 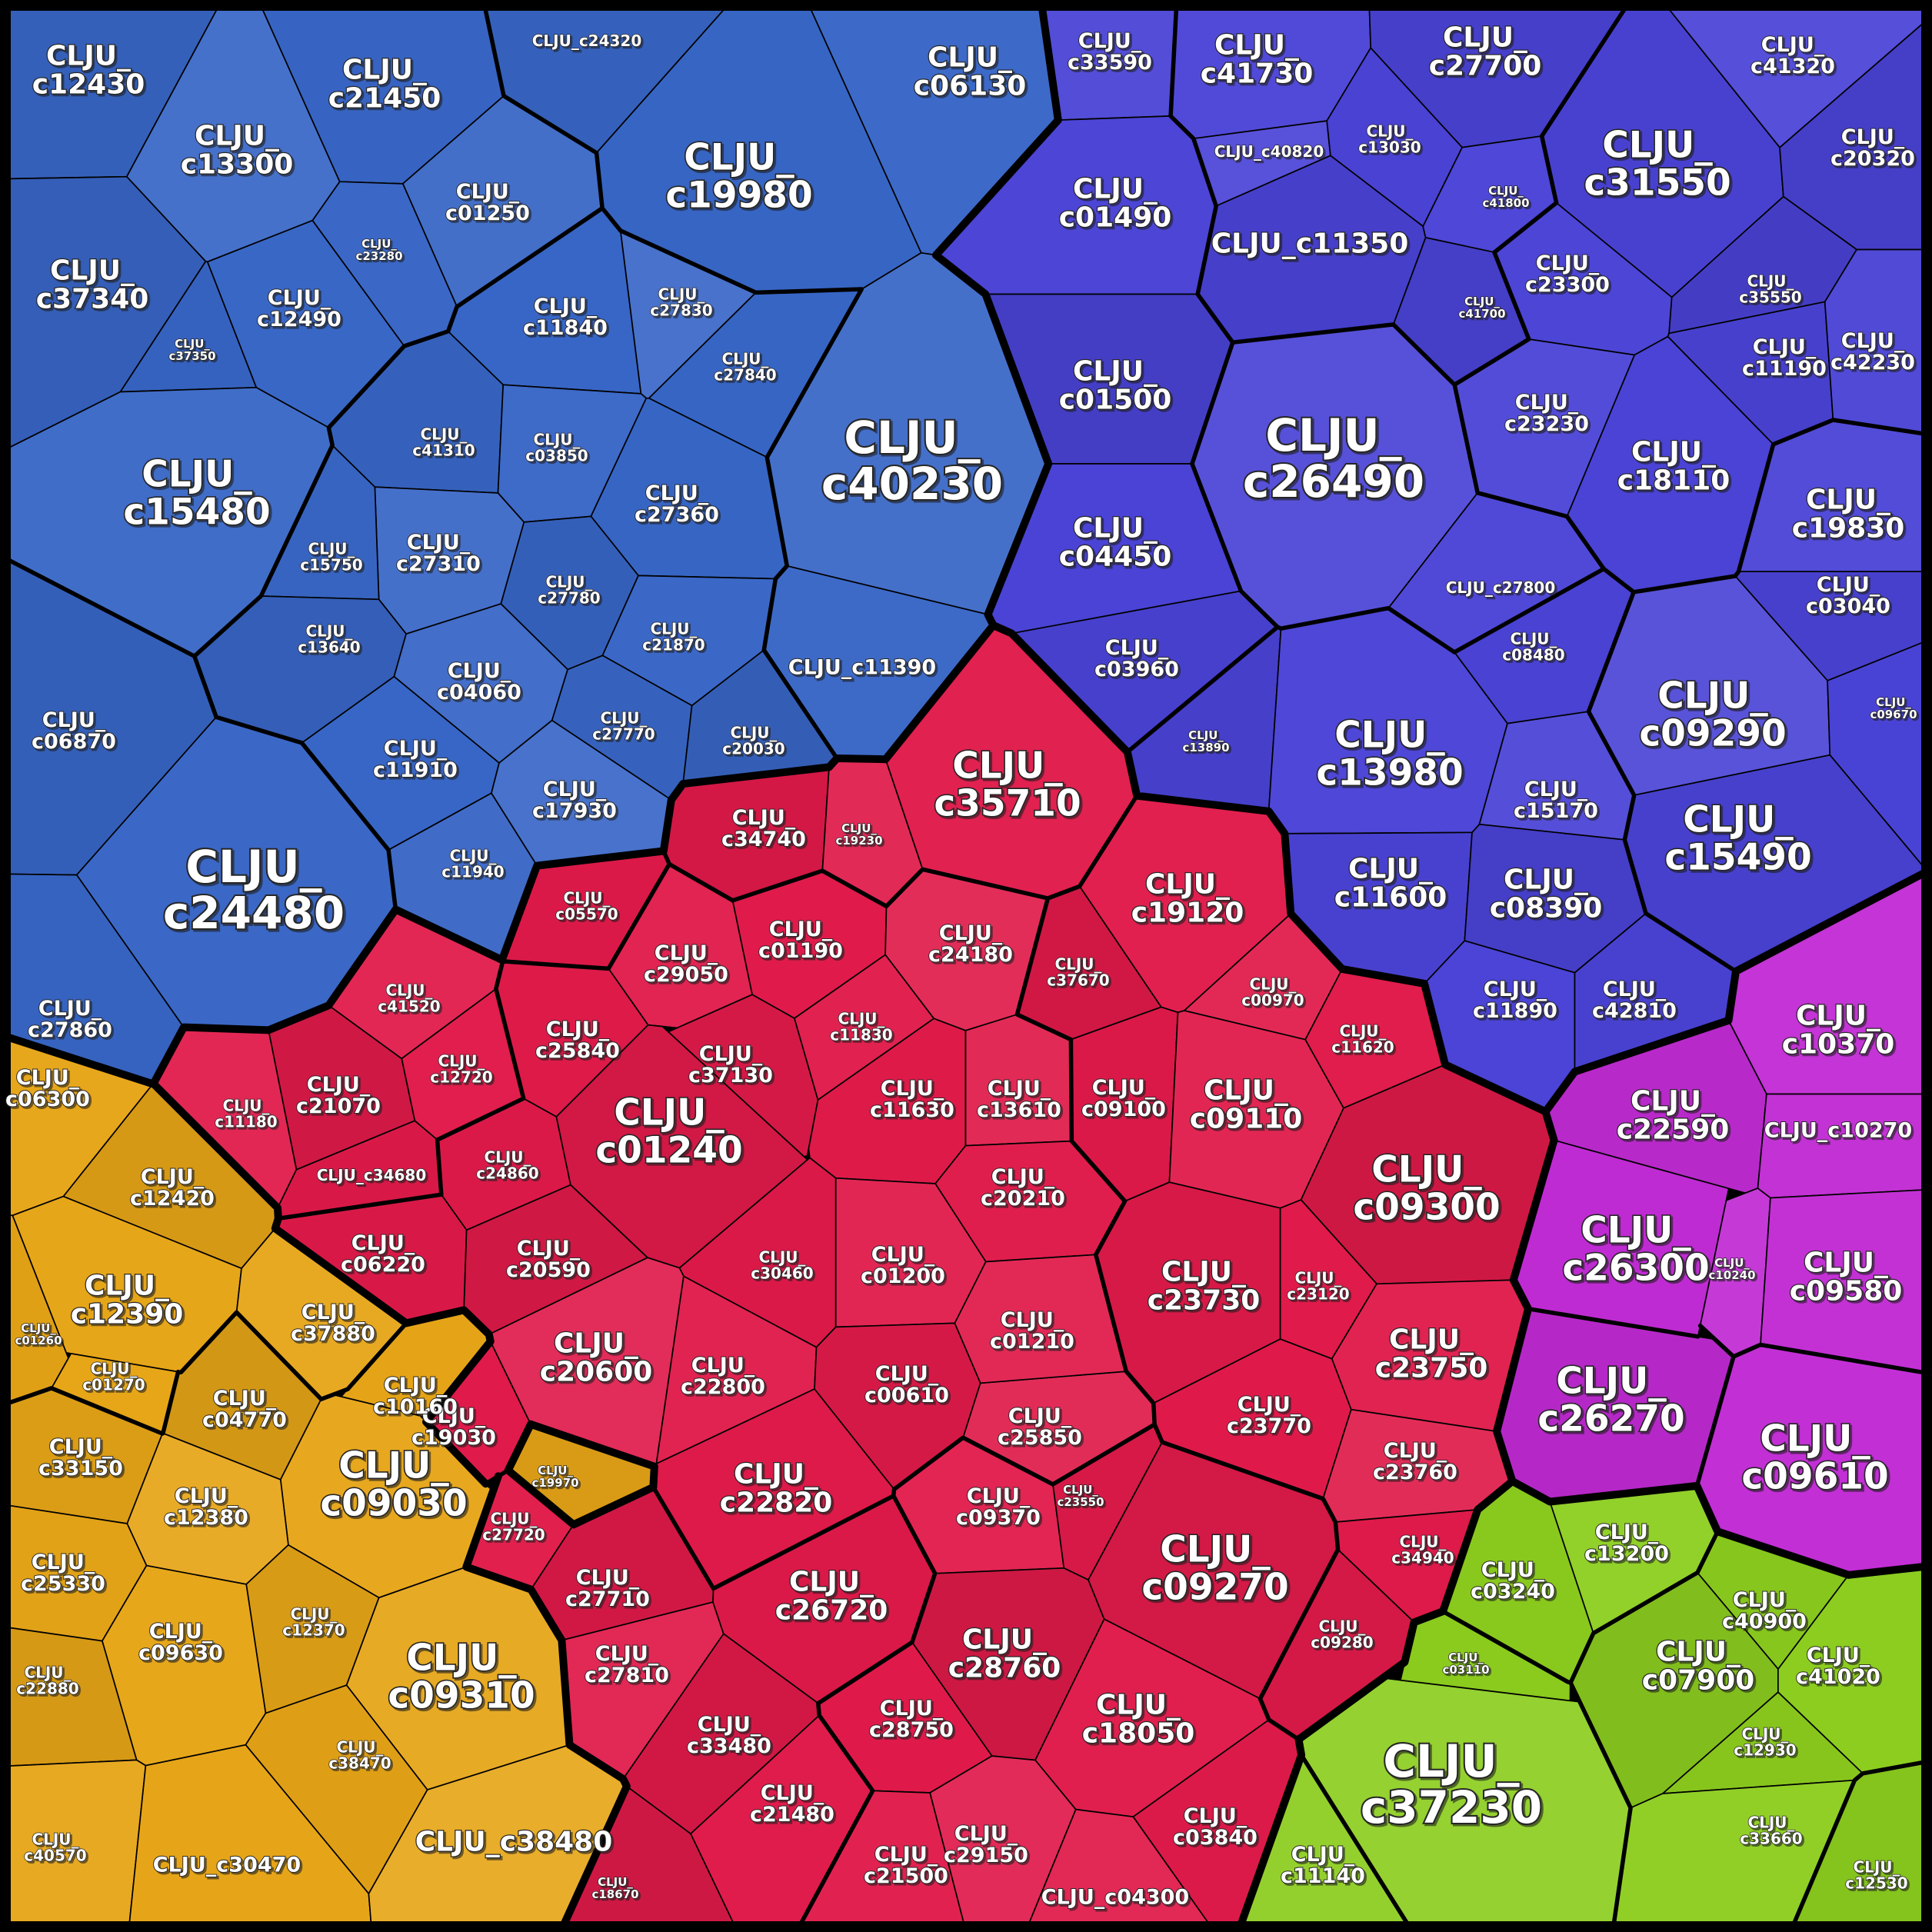 What do you see at coordinates (1872, 351) in the screenshot?
I see `treemap-cell-label: CLJU_ c42230` at bounding box center [1872, 351].